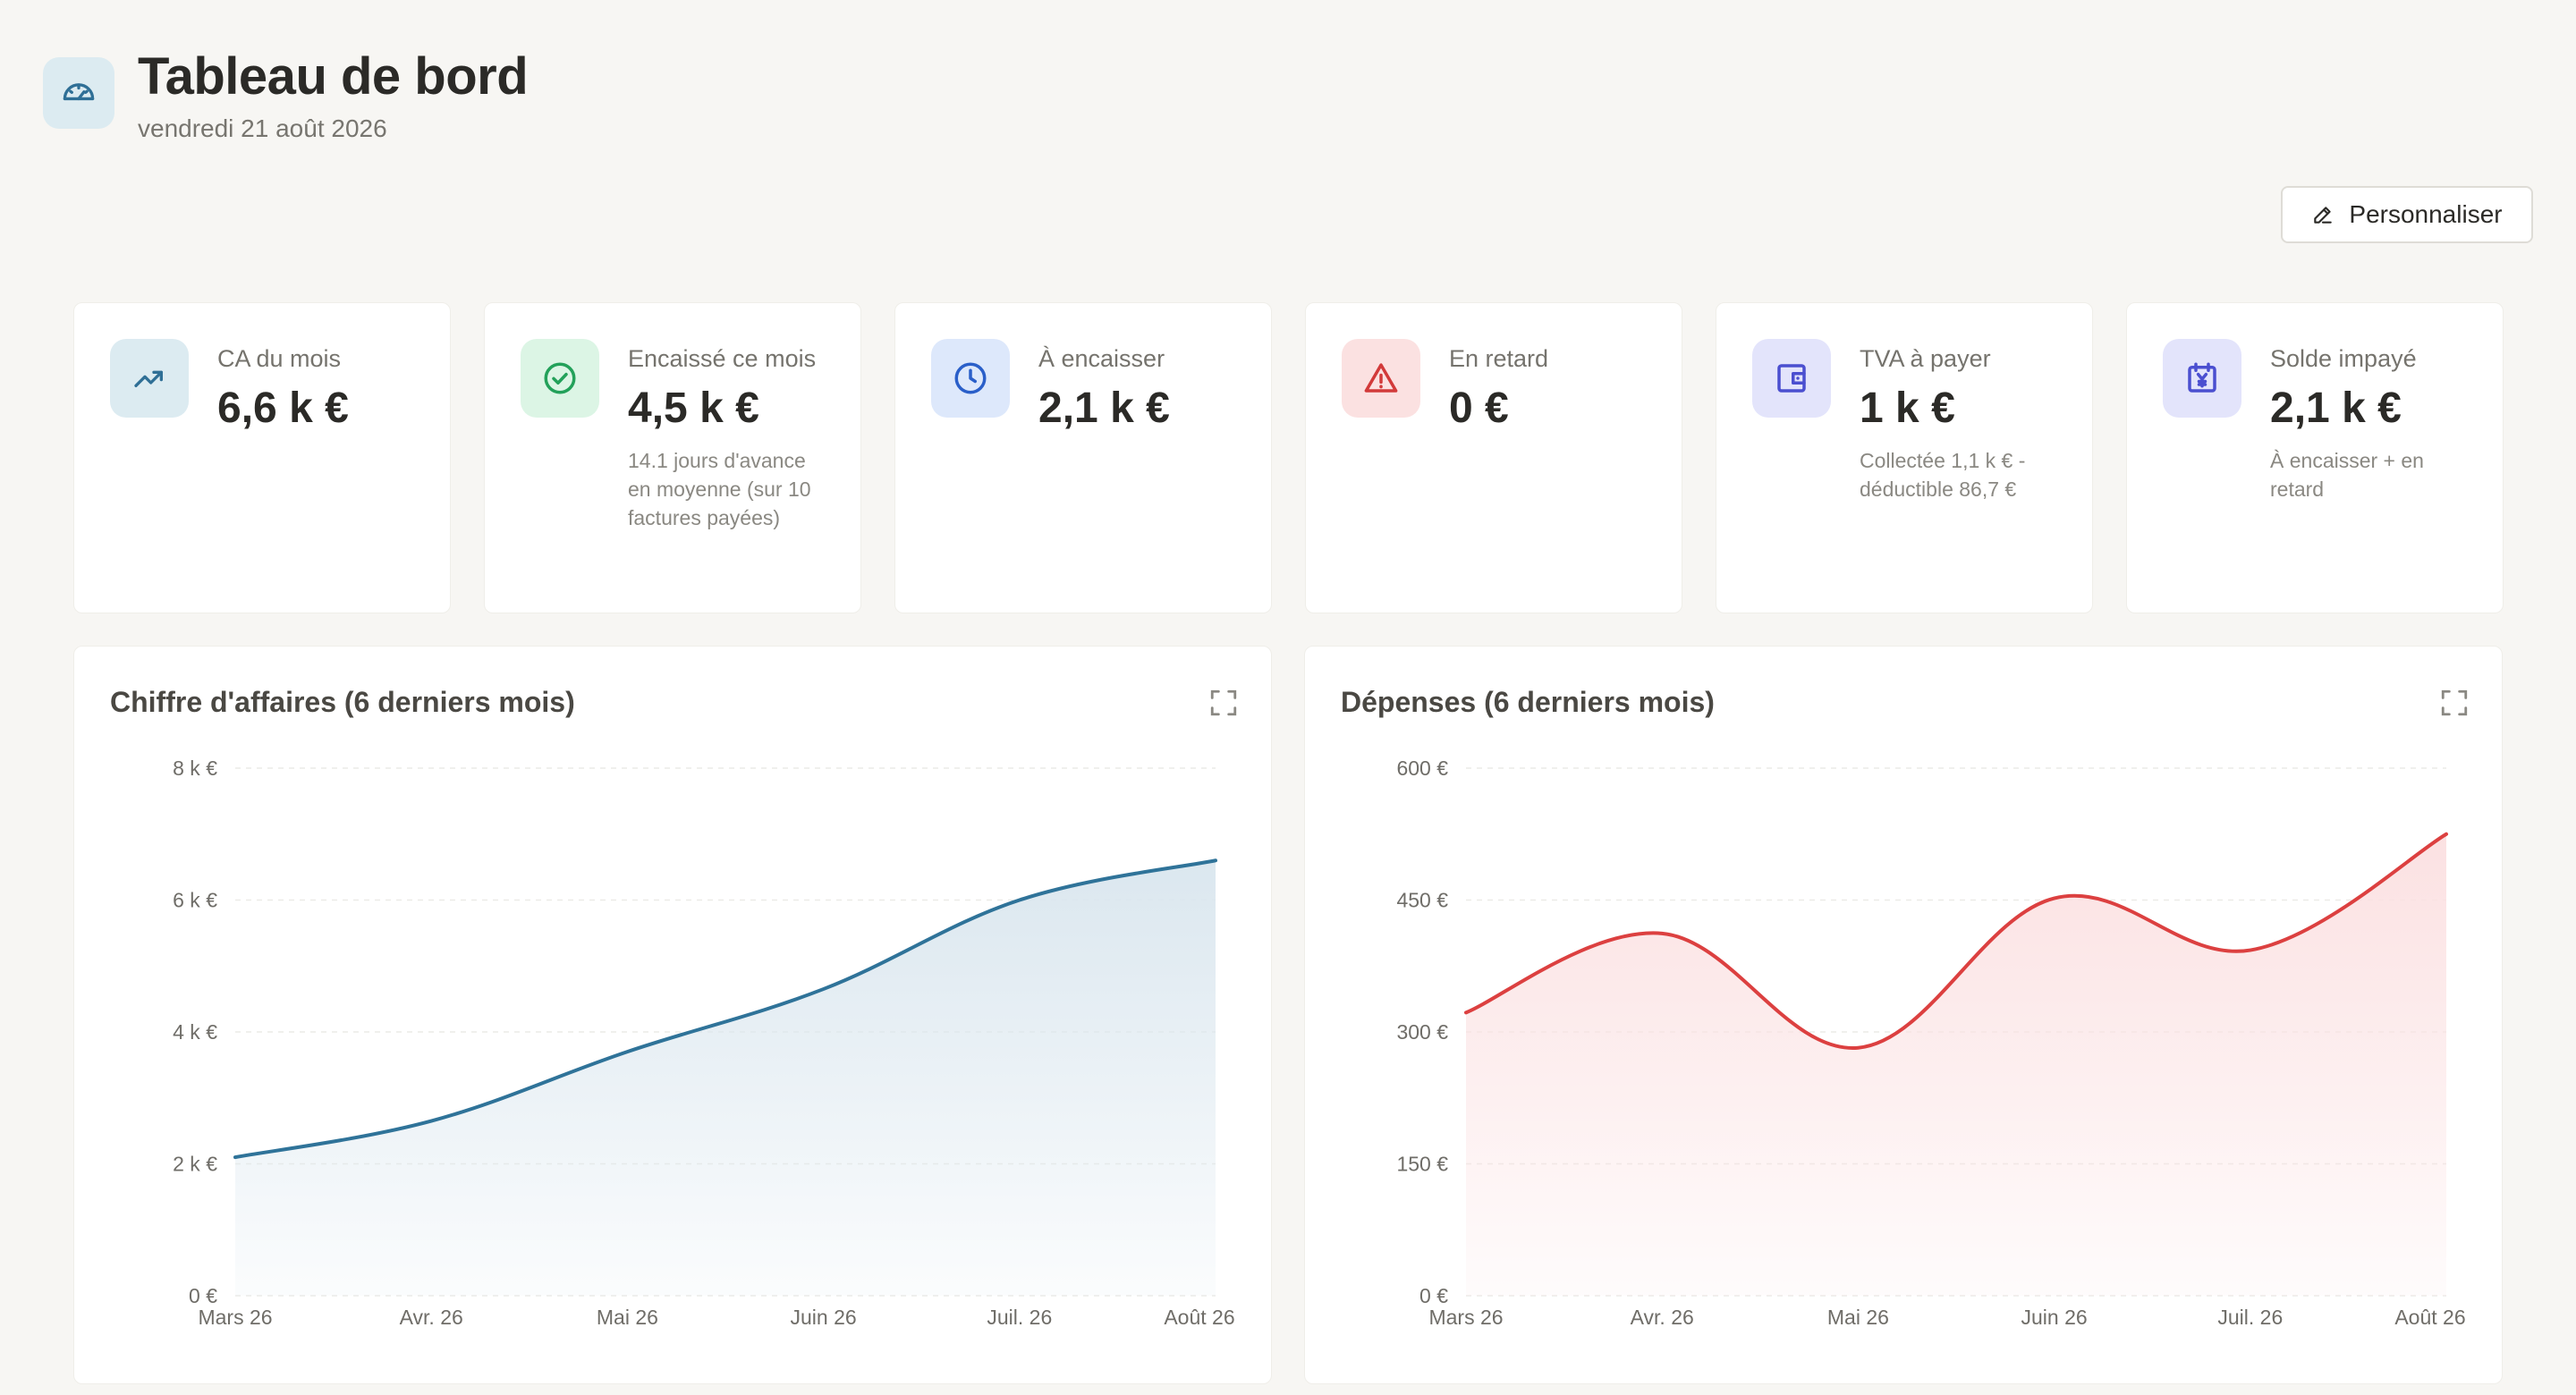  Describe the element at coordinates (2347, 475) in the screenshot. I see `kpi-subtext: À encaisser + en retard` at that location.